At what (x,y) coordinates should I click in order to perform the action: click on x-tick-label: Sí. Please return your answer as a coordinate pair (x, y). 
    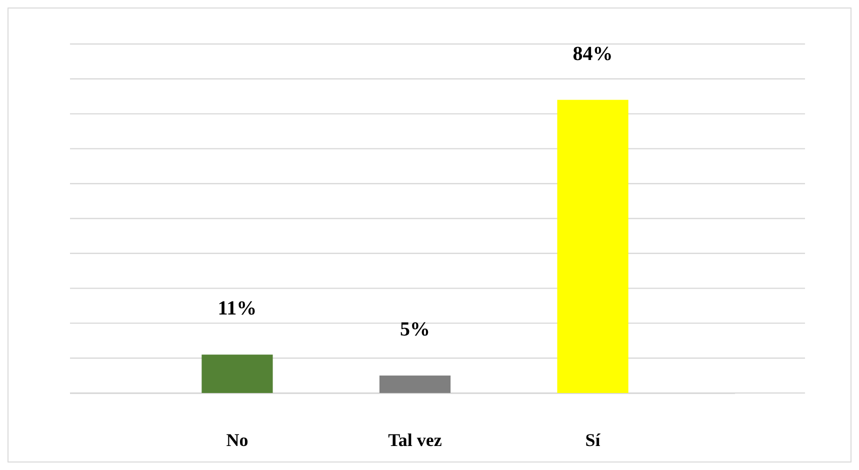
    Looking at the image, I should click on (593, 440).